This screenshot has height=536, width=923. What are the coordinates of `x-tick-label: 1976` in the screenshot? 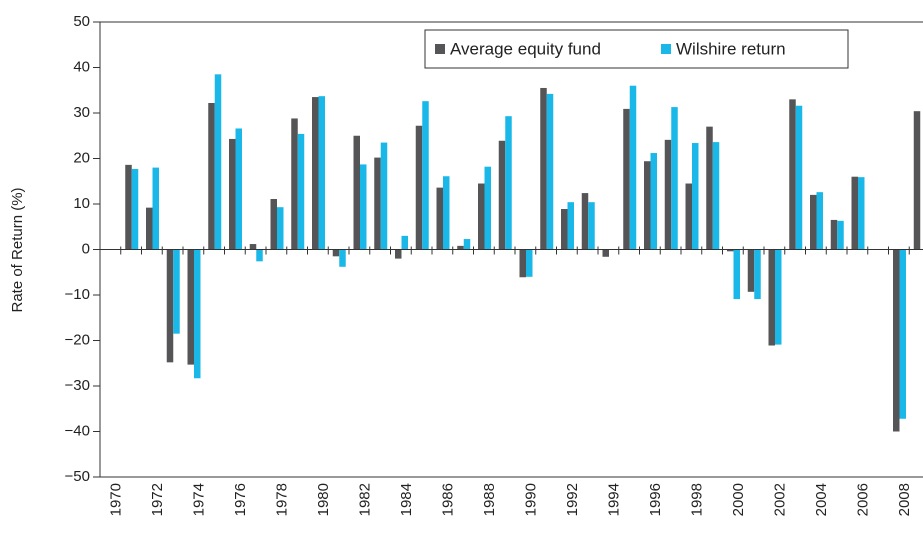 It's located at (240, 499).